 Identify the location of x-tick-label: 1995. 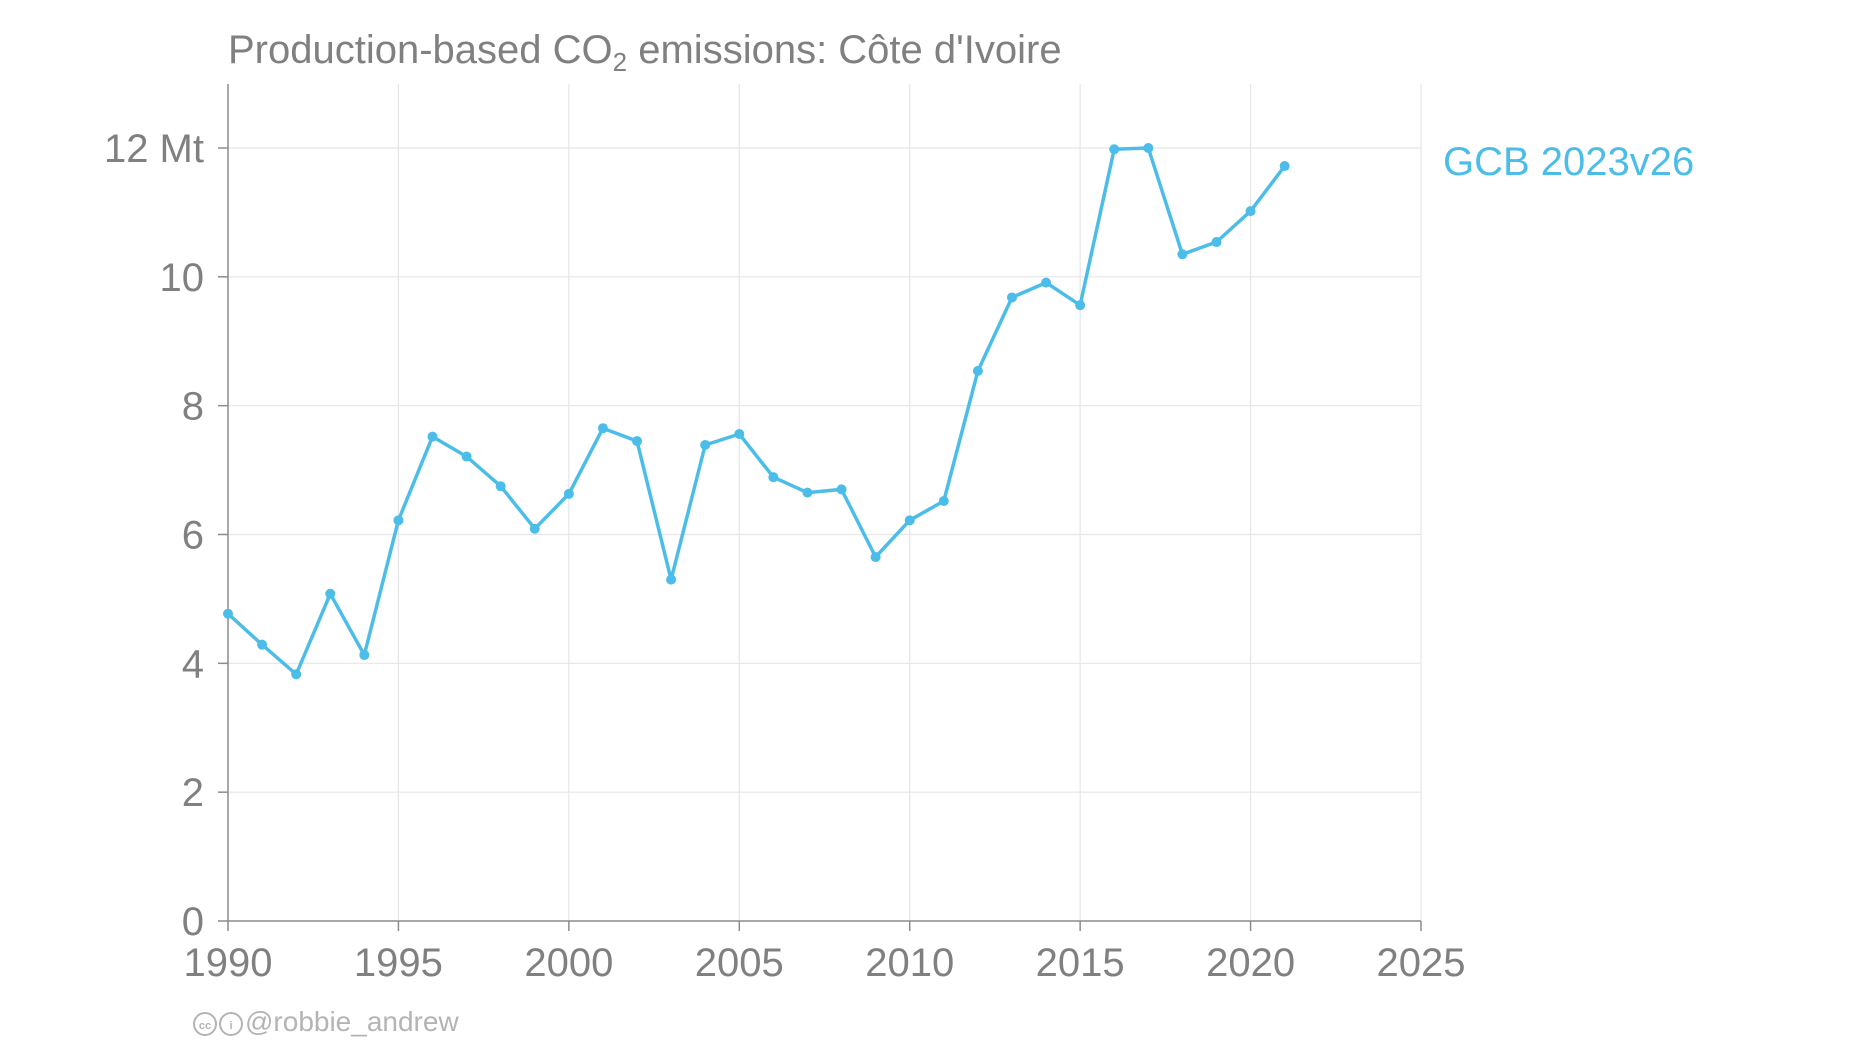
(398, 963).